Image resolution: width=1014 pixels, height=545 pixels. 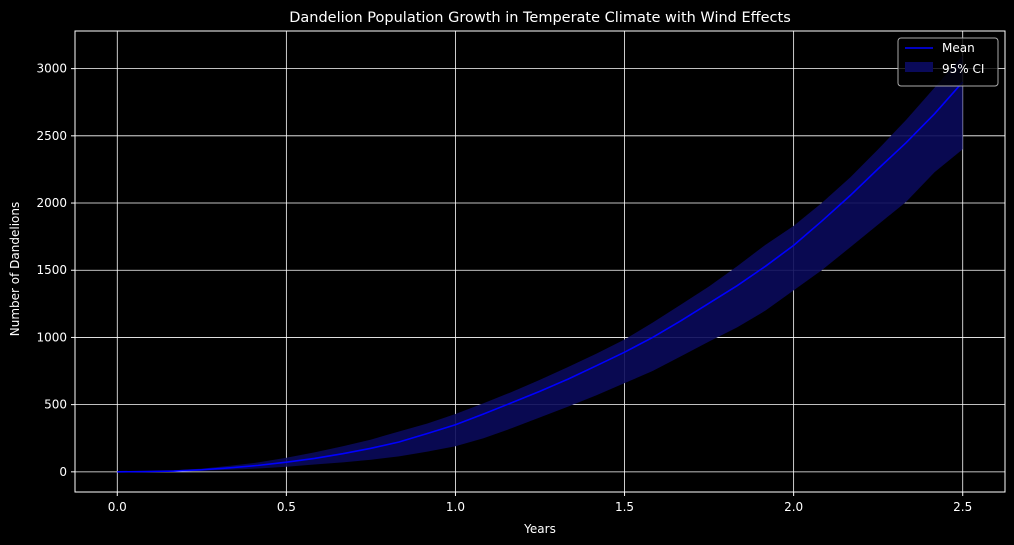 What do you see at coordinates (793, 507) in the screenshot?
I see `x-tick-label: 2.0` at bounding box center [793, 507].